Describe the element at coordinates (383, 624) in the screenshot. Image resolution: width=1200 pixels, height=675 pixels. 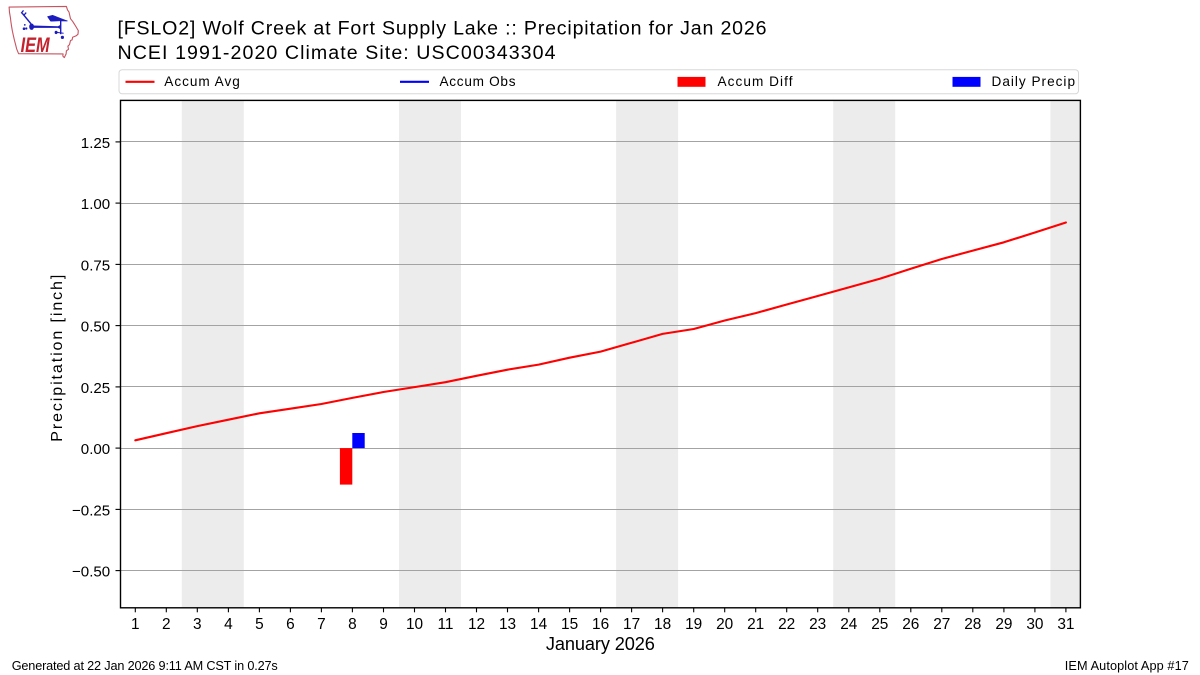
I see `svg-text: 9` at that location.